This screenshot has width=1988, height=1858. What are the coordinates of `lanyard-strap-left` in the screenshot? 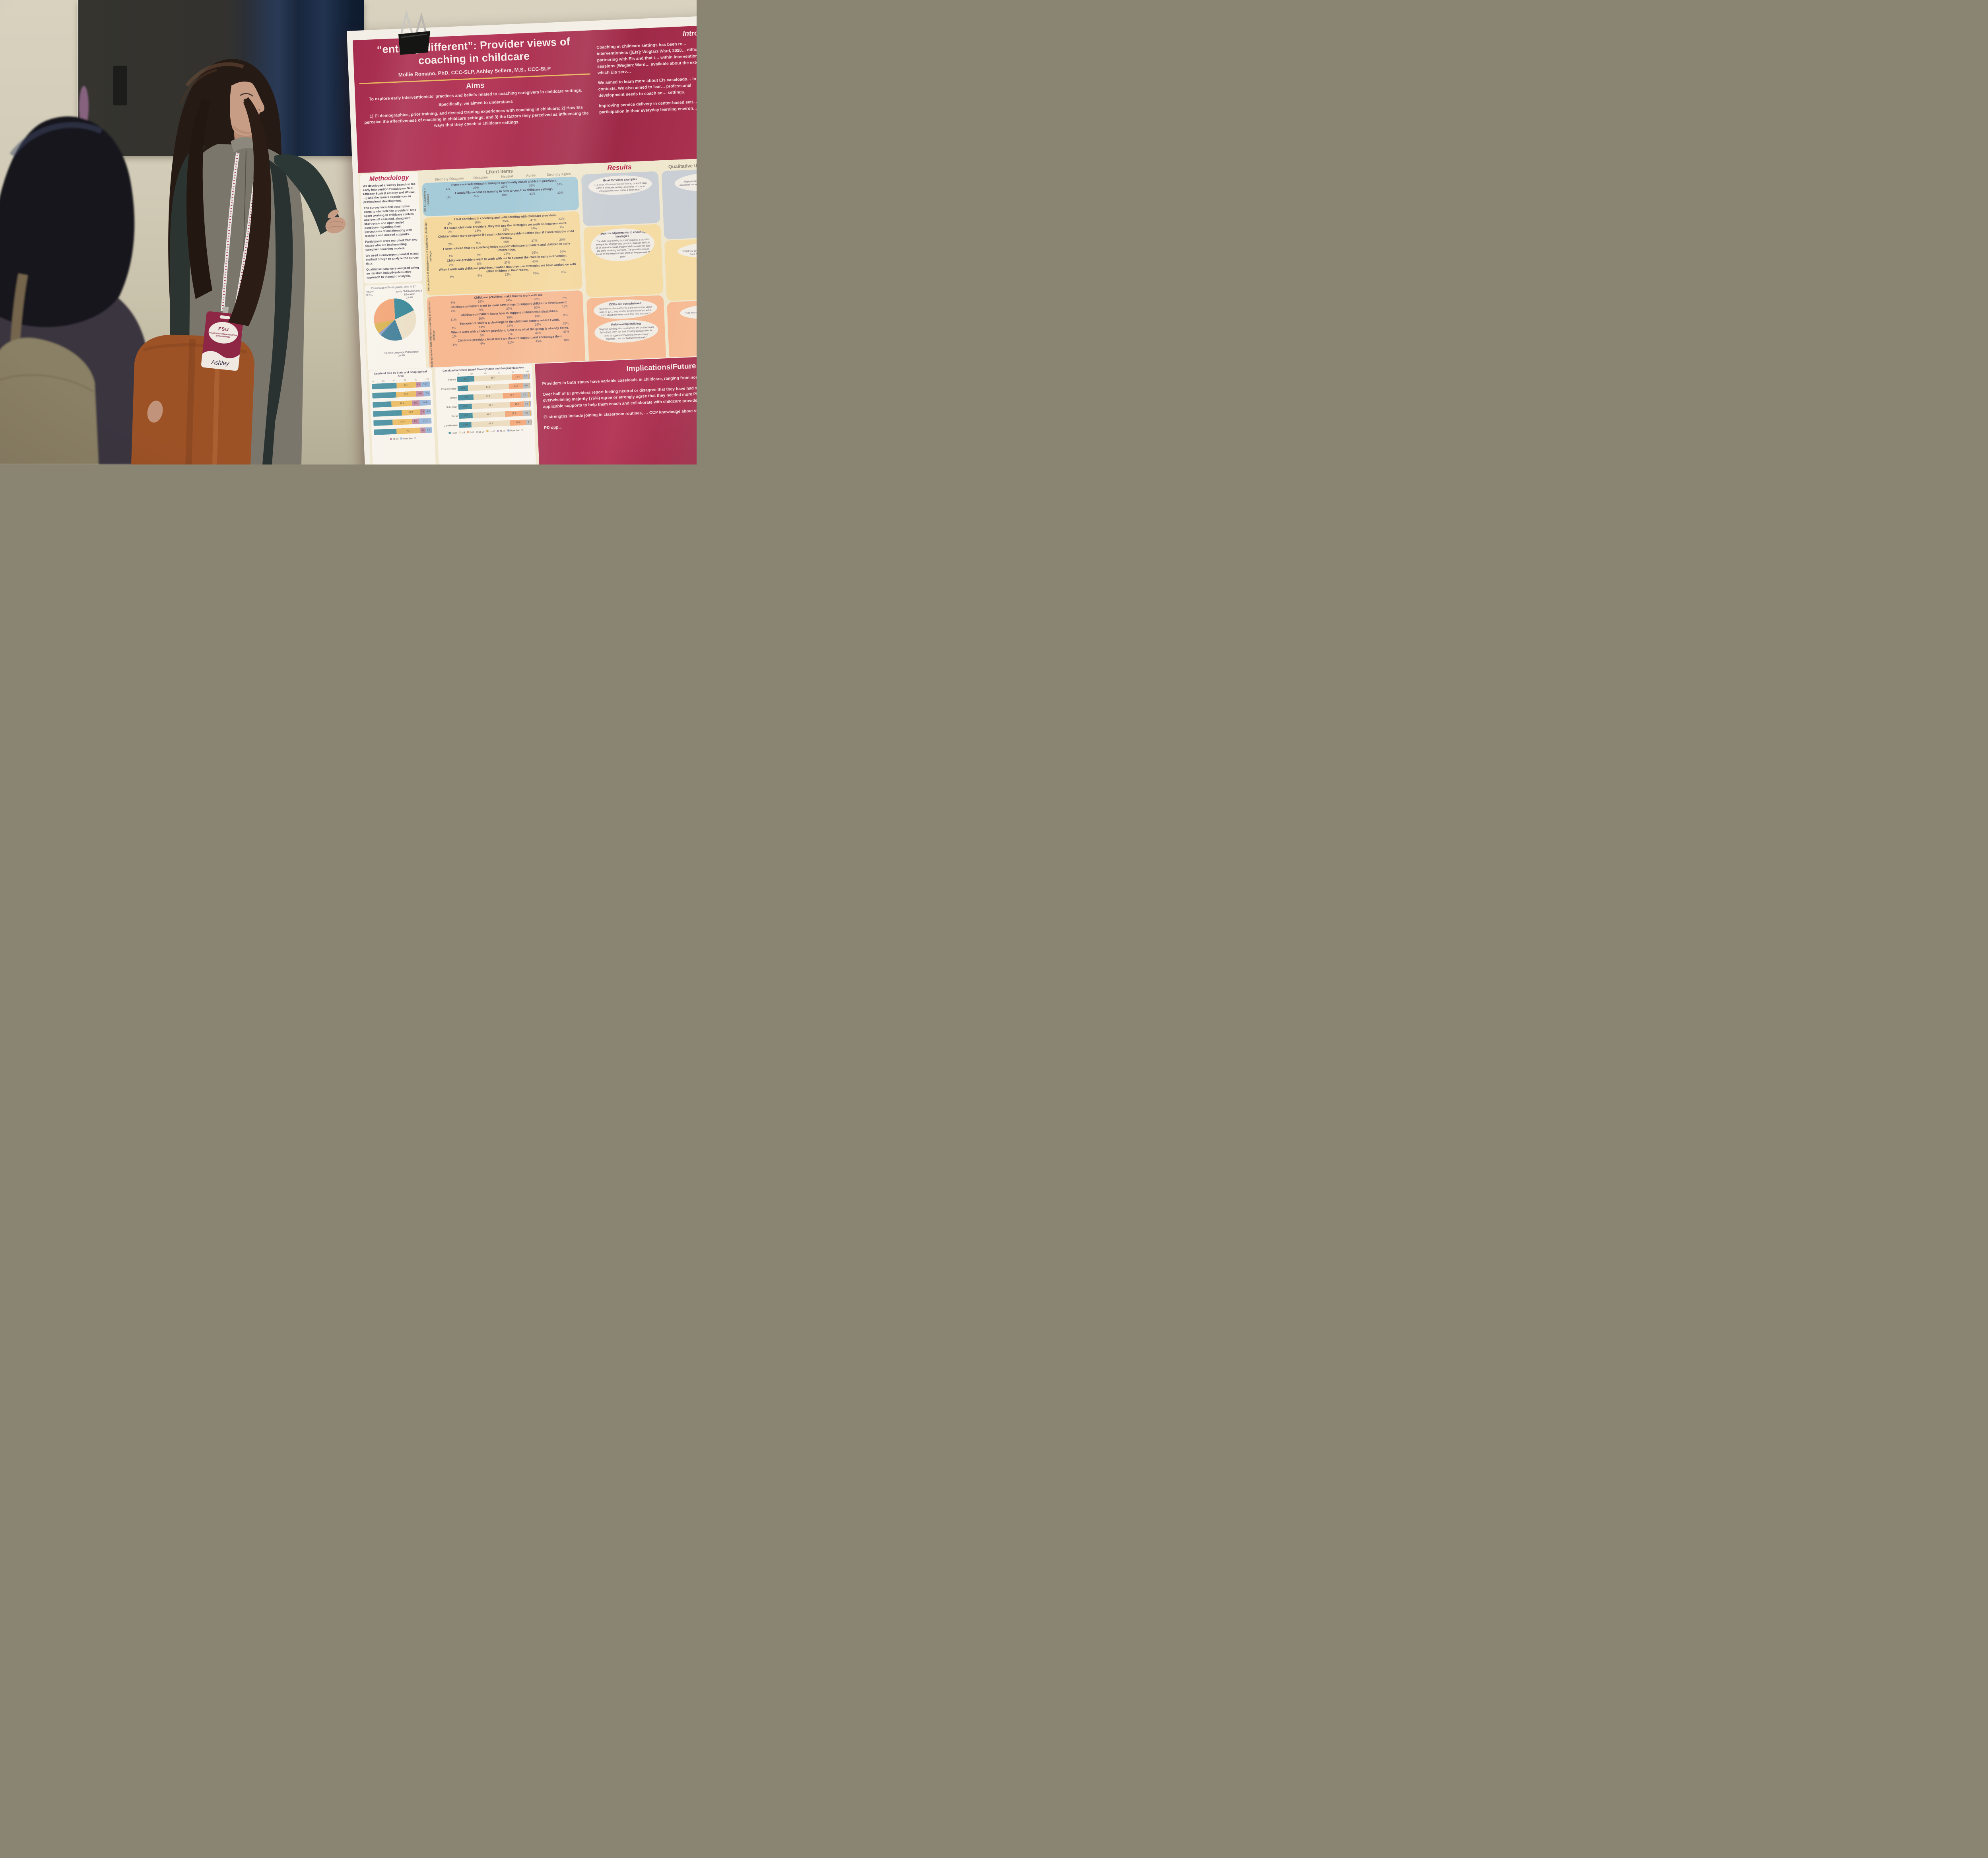 It's located at (230, 231).